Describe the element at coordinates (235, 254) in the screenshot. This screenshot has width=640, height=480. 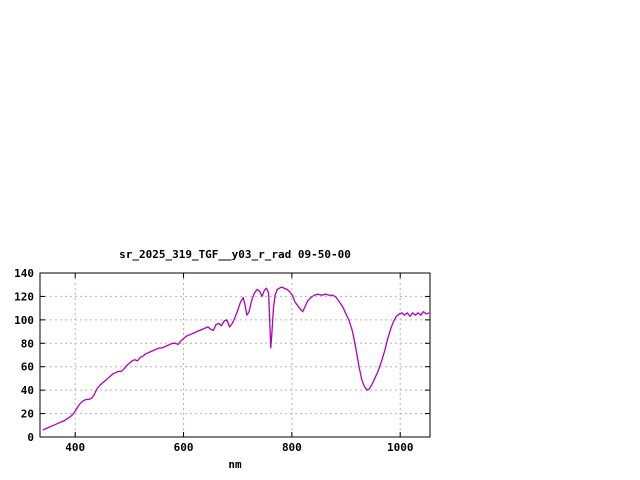
I see `chart-title: sr_2025_319_TGF__y03_r_rad 09-50-00` at that location.